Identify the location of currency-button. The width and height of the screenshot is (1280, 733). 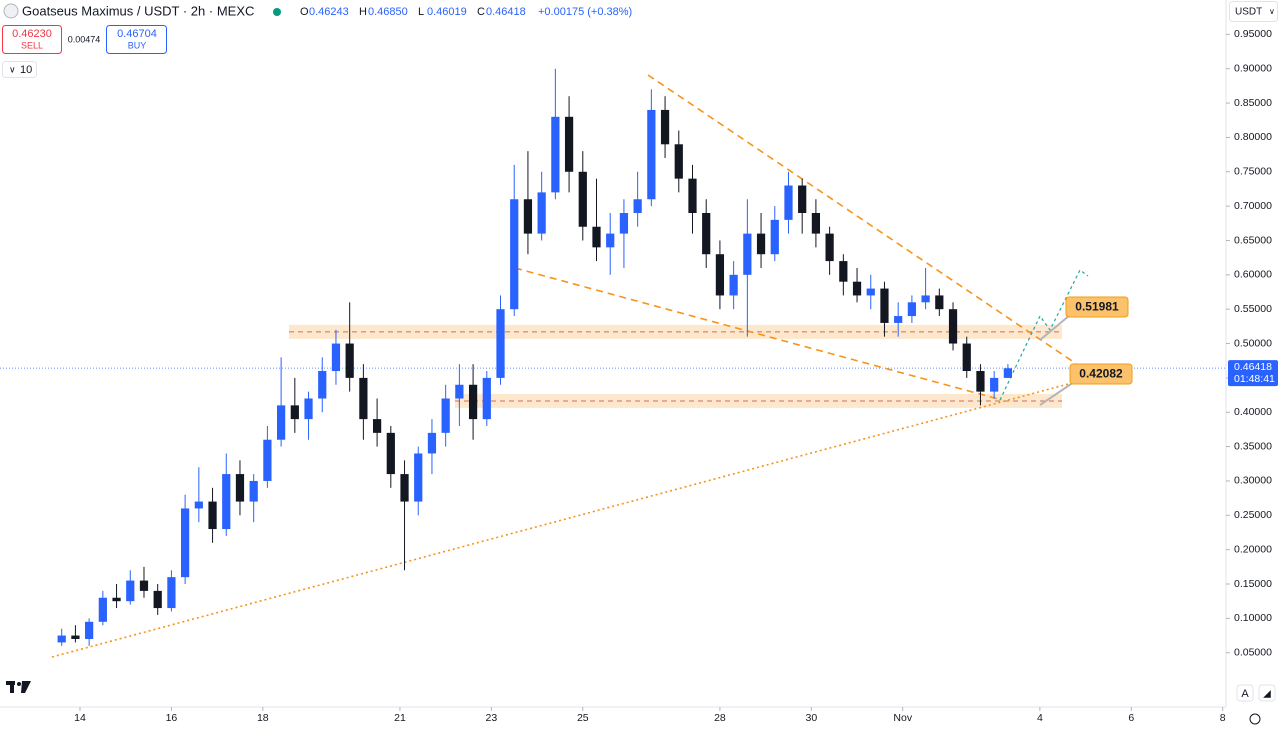
(1253, 11).